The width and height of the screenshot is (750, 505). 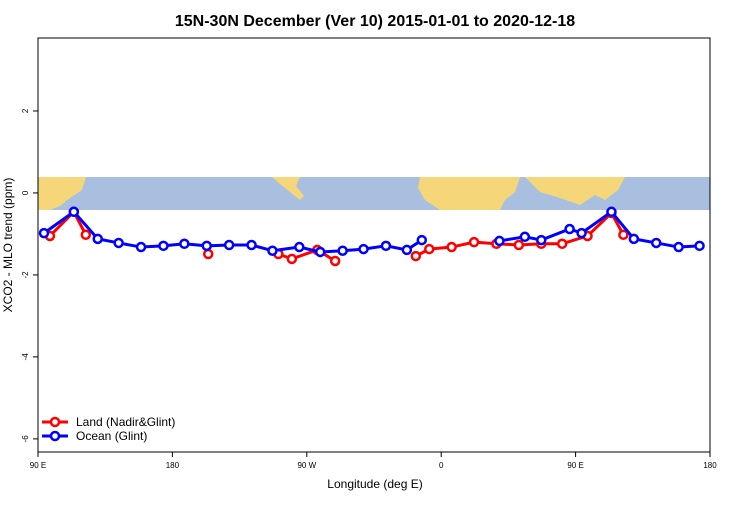 What do you see at coordinates (441, 465) in the screenshot?
I see `x-tick-label: 0` at bounding box center [441, 465].